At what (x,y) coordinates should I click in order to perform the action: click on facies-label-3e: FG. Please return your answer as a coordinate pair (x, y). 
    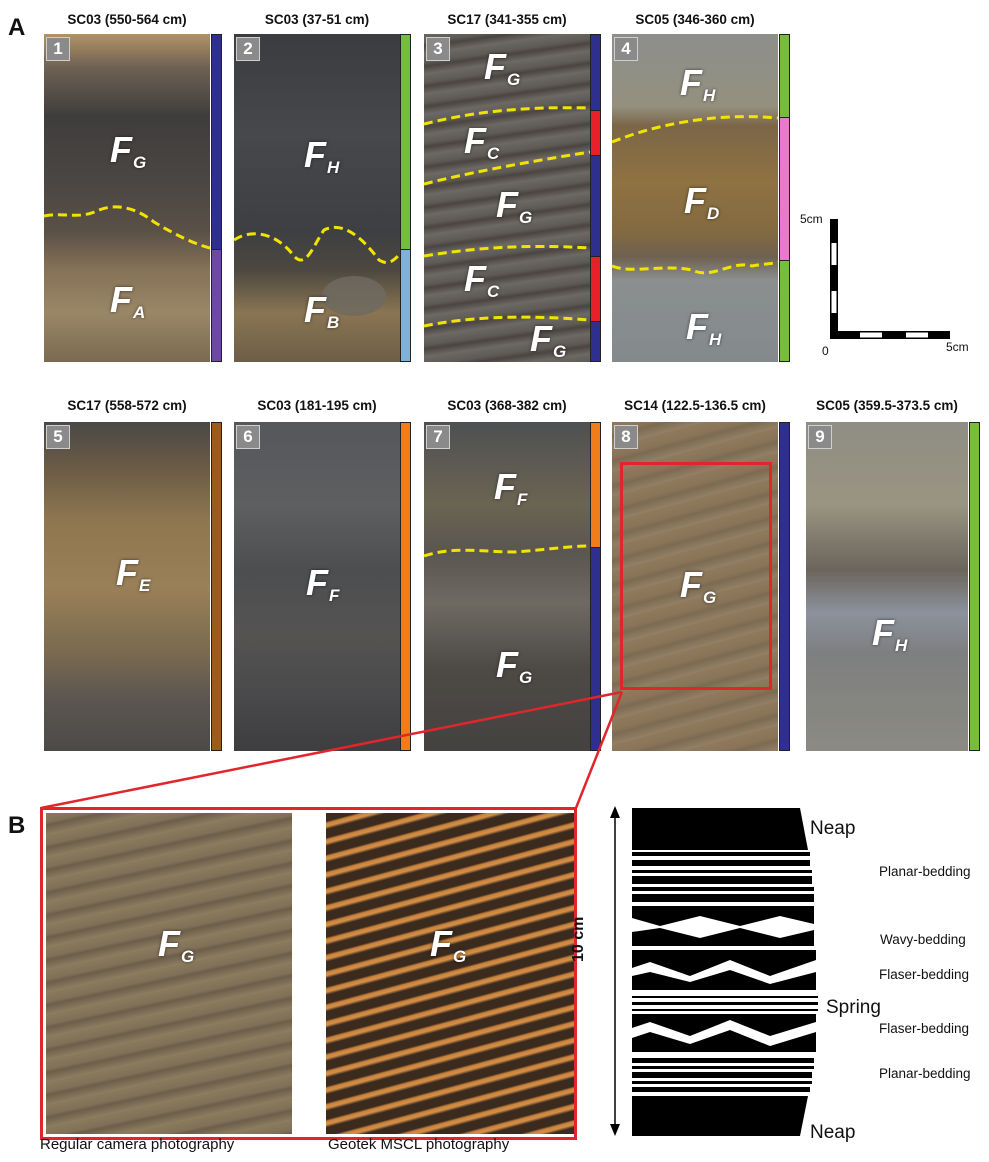
    Looking at the image, I should click on (548, 339).